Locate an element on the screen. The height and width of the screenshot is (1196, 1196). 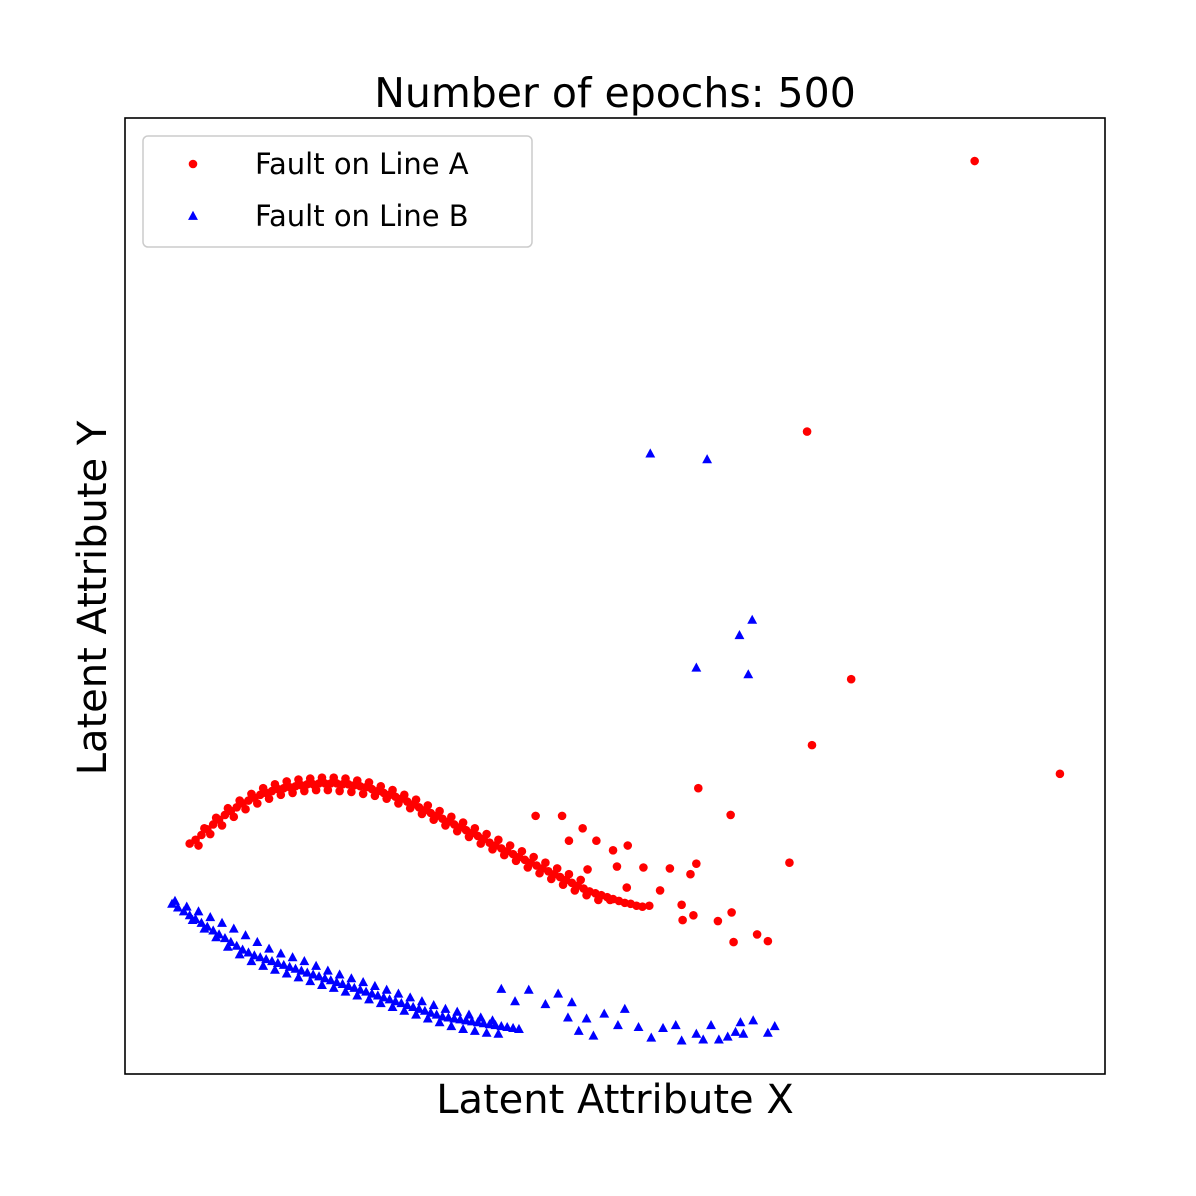
legend-box is located at coordinates (337, 191).